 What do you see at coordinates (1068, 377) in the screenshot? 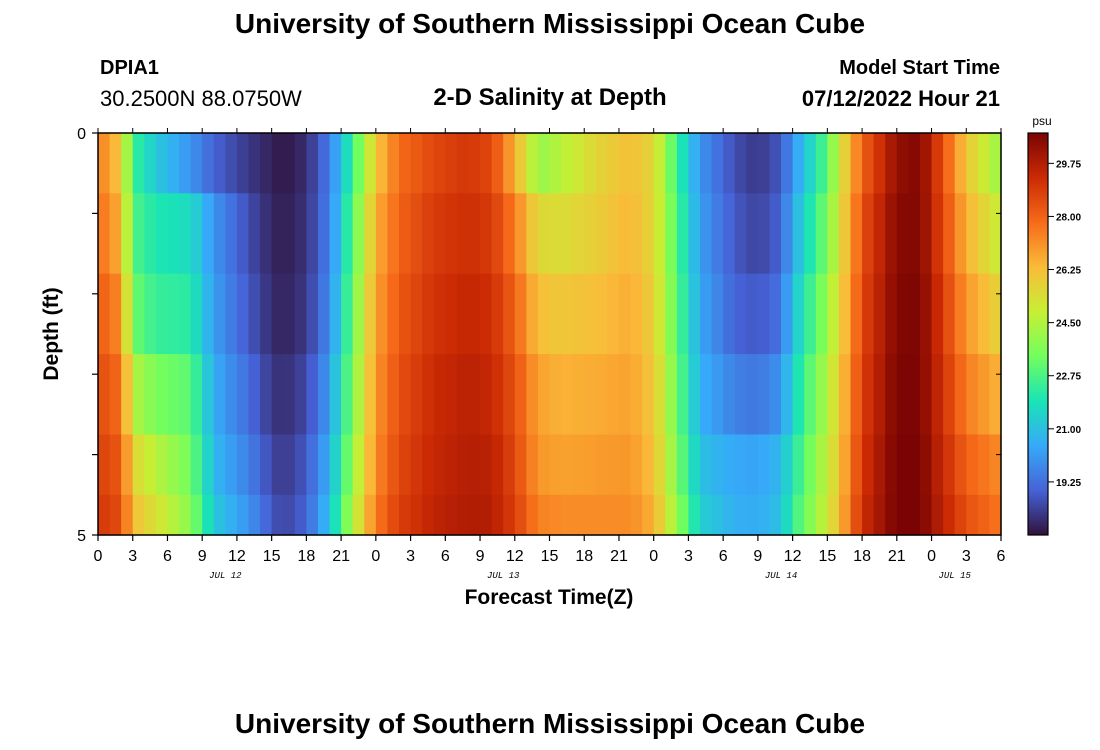
I see `colorbar-tick-label: 22.75` at bounding box center [1068, 377].